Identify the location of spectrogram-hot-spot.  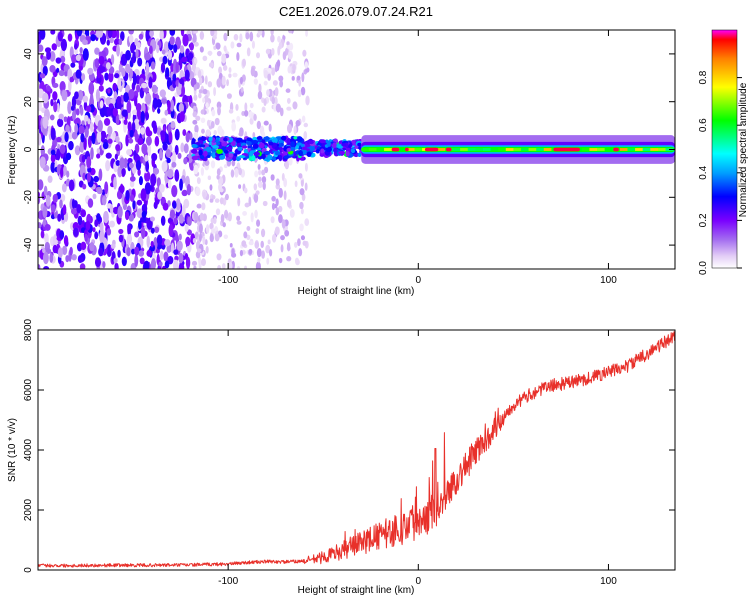
(616, 149).